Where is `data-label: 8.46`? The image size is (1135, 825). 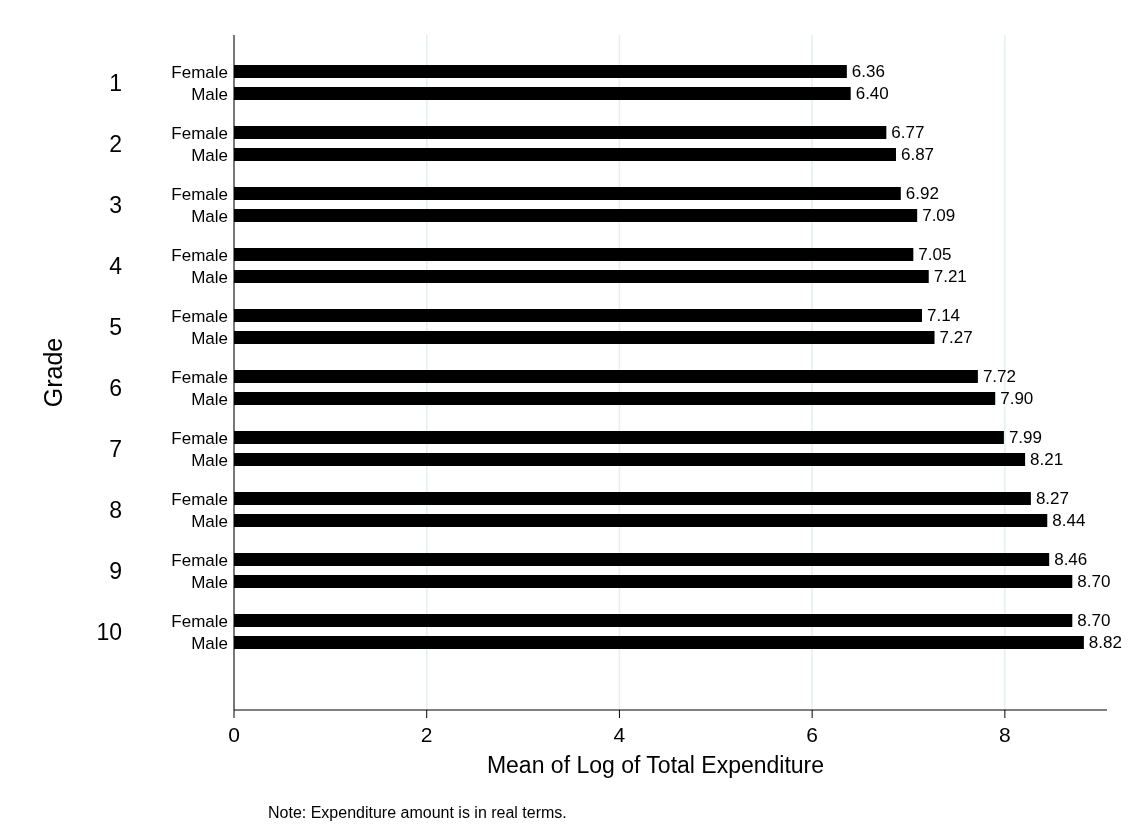
data-label: 8.46 is located at coordinates (1071, 559).